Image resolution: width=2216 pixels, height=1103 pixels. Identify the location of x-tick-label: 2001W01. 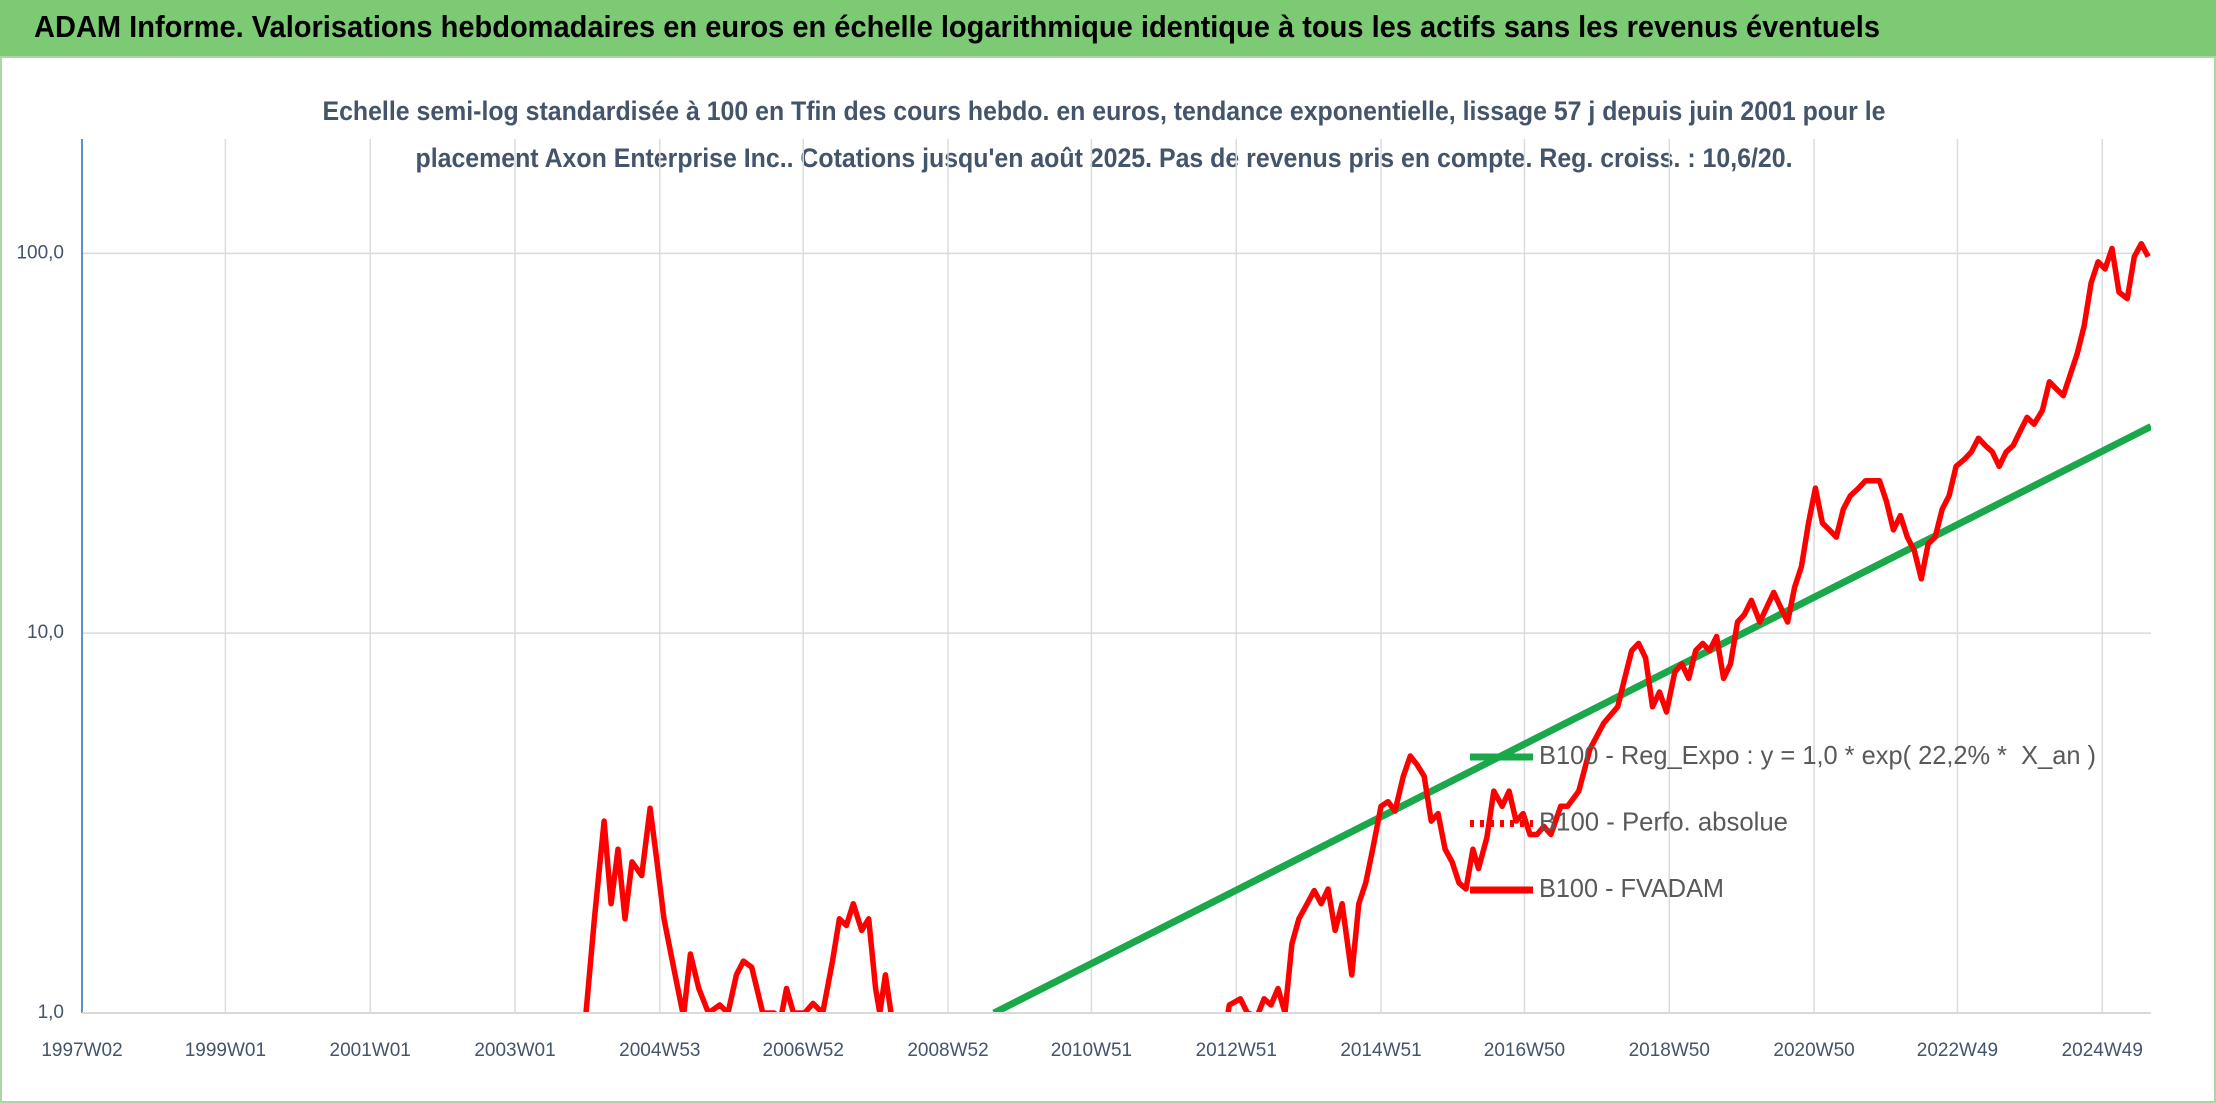
(370, 1050).